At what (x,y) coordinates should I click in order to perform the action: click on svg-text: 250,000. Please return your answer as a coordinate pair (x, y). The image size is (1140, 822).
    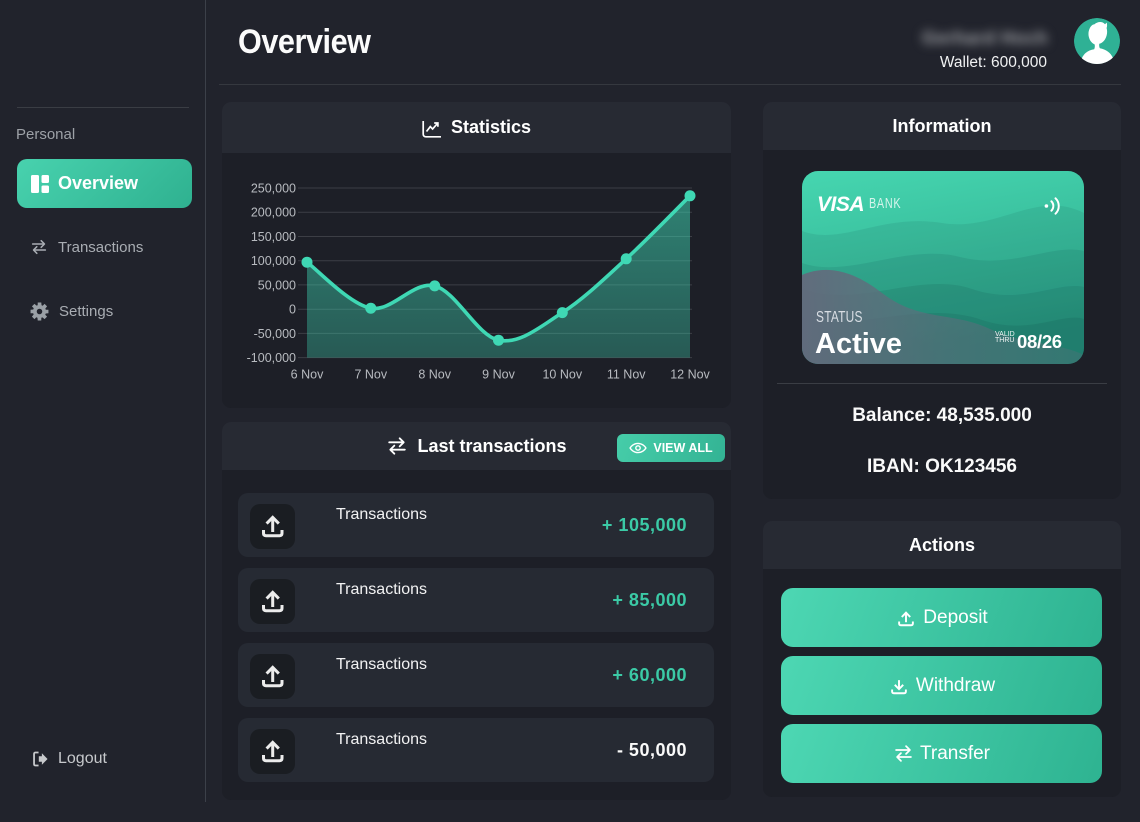
    Looking at the image, I should click on (273, 189).